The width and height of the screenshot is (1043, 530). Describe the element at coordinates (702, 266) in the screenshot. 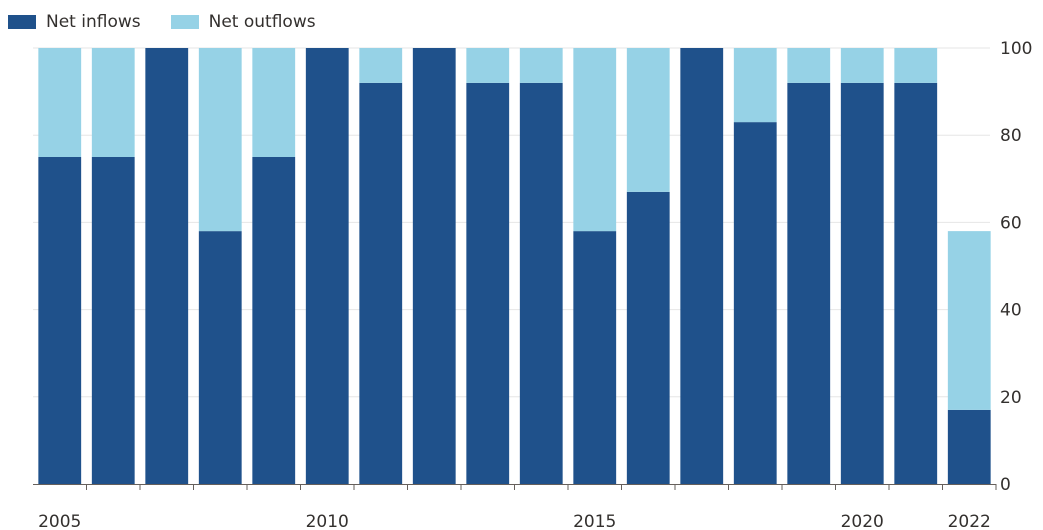

I see `bar-net-inflows-2017` at that location.